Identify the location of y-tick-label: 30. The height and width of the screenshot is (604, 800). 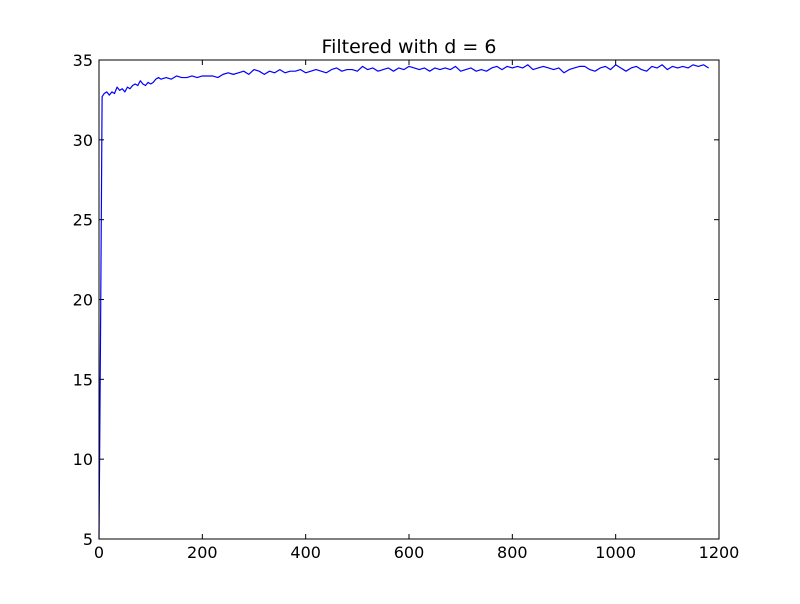
(83, 140).